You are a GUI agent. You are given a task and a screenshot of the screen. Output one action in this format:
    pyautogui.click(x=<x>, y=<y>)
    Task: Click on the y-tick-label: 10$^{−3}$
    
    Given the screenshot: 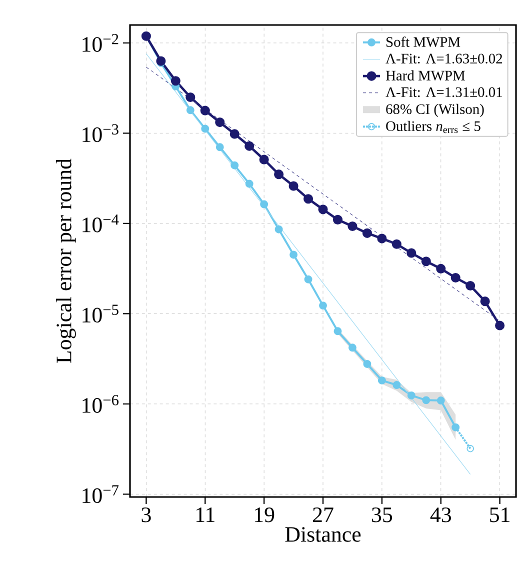 What is the action you would take?
    pyautogui.click(x=100, y=133)
    